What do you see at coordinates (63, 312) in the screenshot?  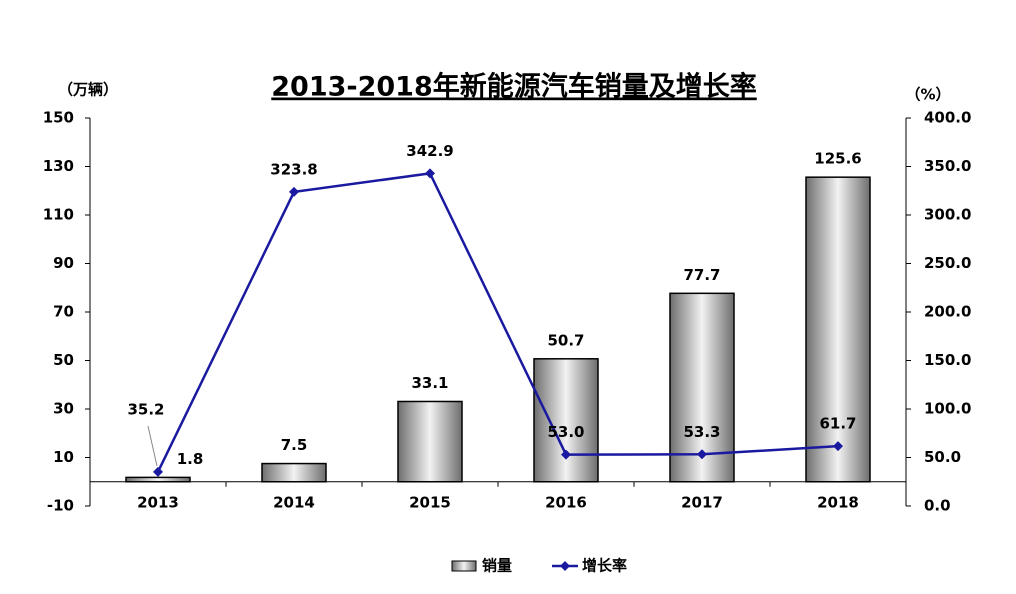 I see `y-tick-label: 70` at bounding box center [63, 312].